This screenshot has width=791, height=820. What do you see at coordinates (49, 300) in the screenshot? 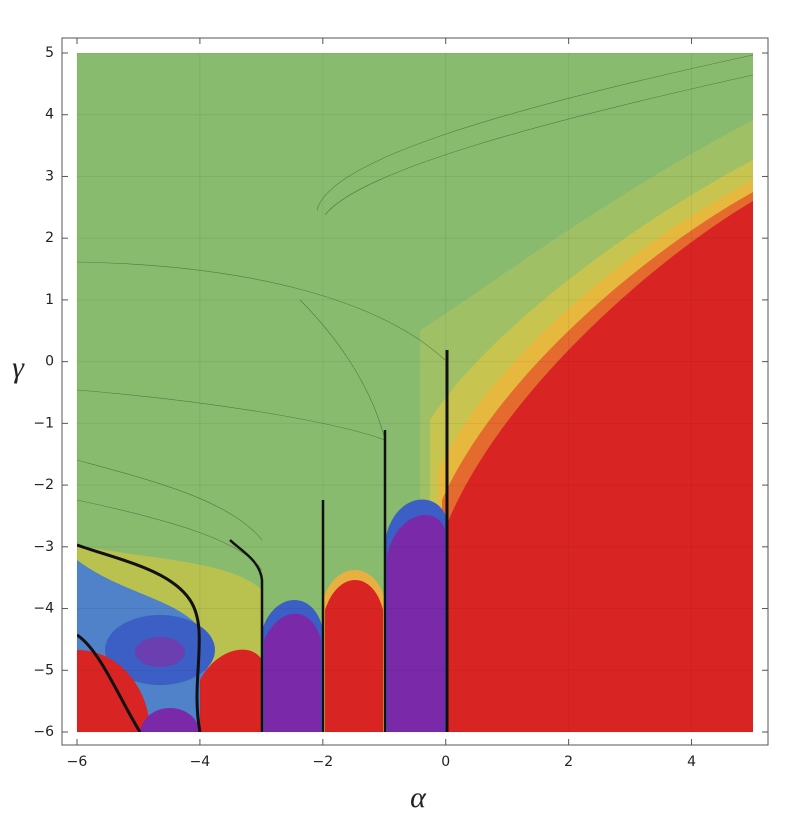
I see `y-tick-label: 1` at bounding box center [49, 300].